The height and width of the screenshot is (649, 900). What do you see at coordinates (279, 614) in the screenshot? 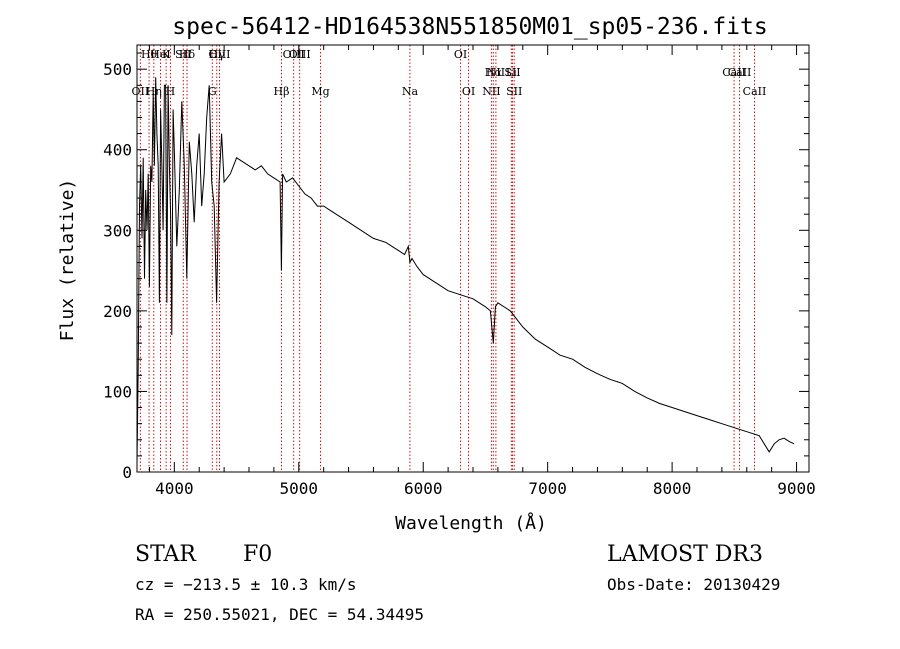
I see `ra-dec: RA = 250.55021, DEC = 54.34495` at bounding box center [279, 614].